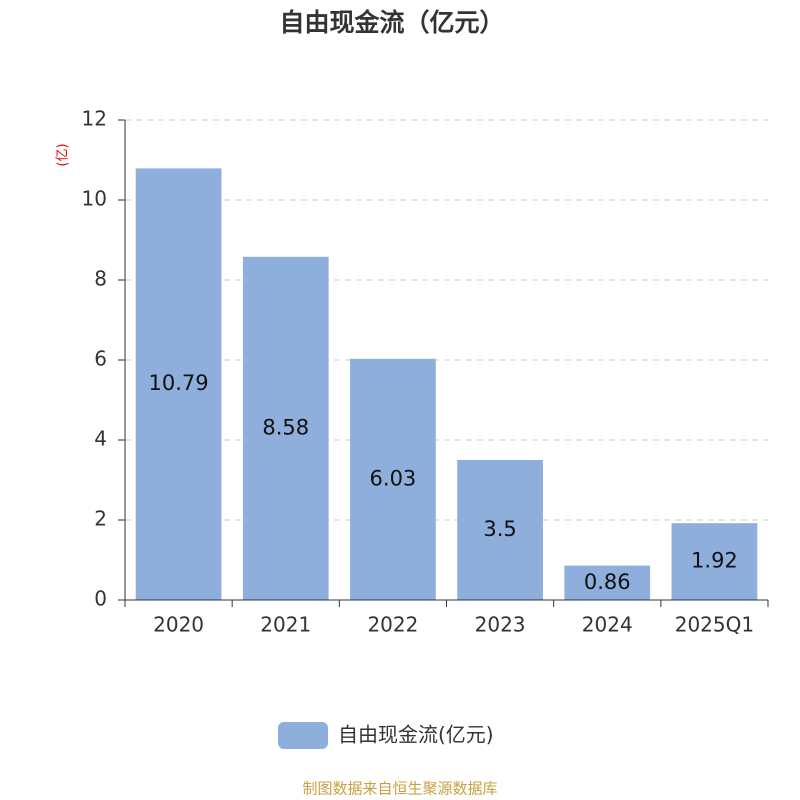 This screenshot has width=800, height=800. What do you see at coordinates (391, 22) in the screenshot?
I see `chart-title: 自由现金流（亿元）` at bounding box center [391, 22].